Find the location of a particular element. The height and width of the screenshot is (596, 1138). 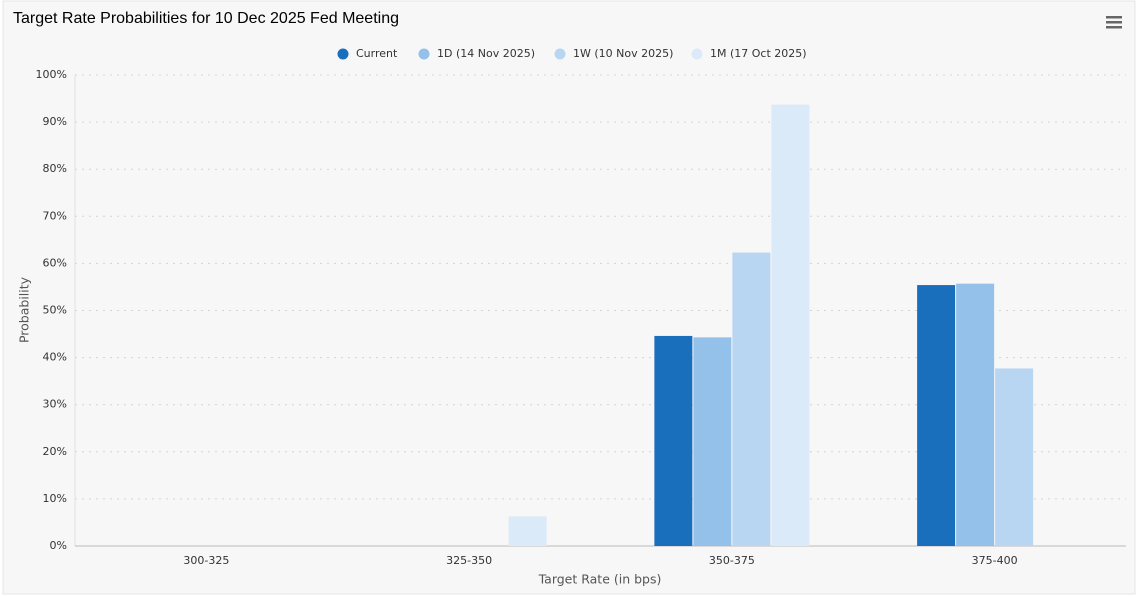

menu-button is located at coordinates (1114, 22).